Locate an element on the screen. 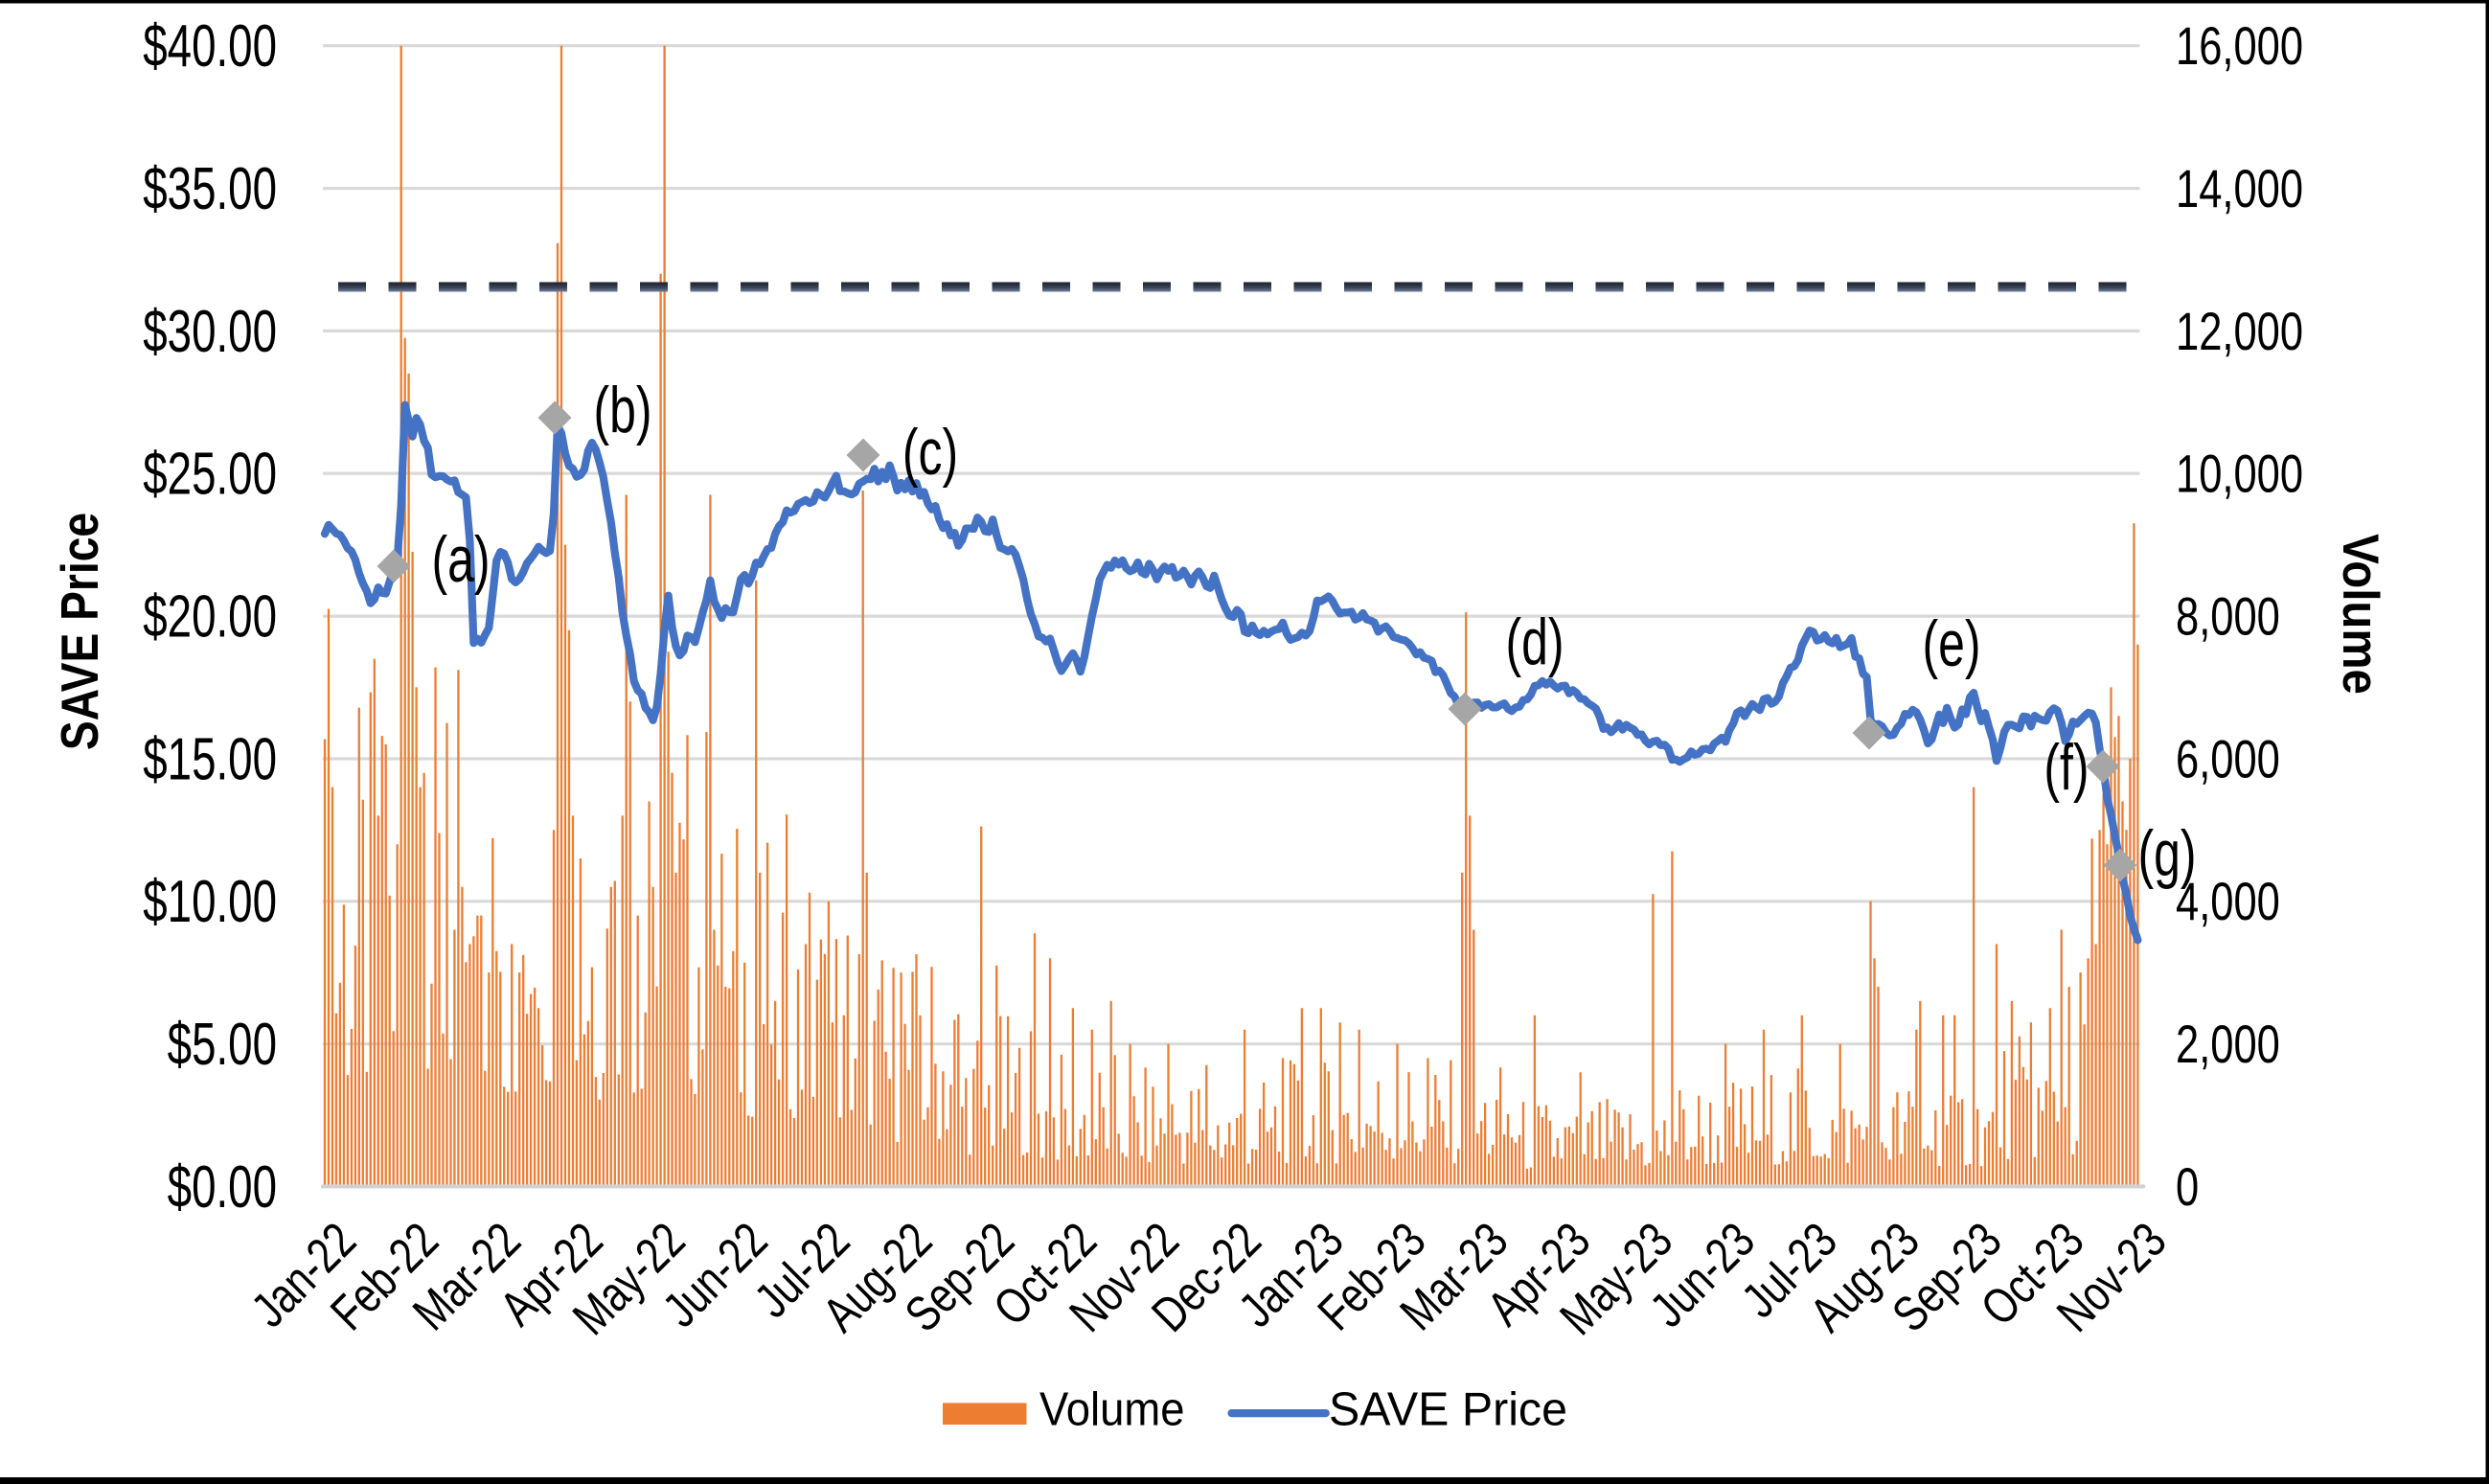  svg-text: 0 is located at coordinates (2187, 1187).